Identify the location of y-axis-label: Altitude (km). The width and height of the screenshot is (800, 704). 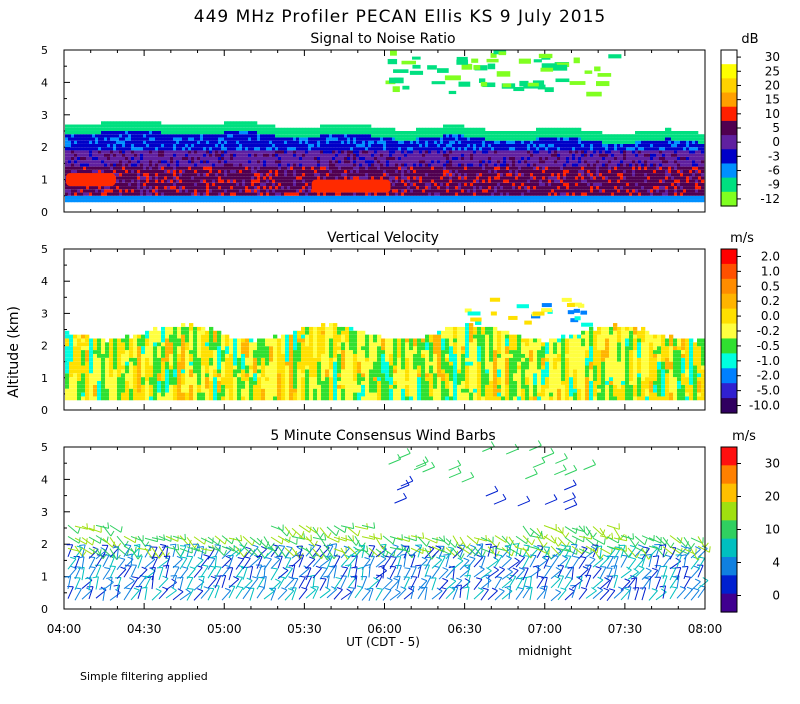
(14, 352).